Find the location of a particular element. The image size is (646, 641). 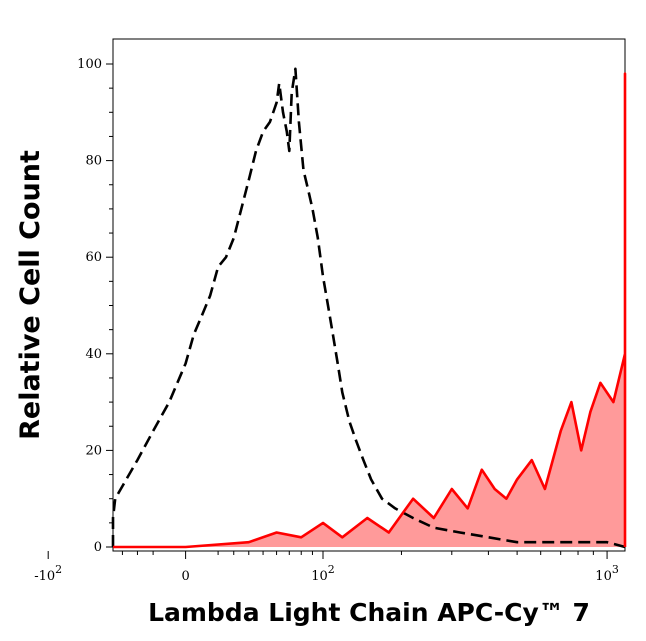

x-tick-label: 10² is located at coordinates (323, 573).